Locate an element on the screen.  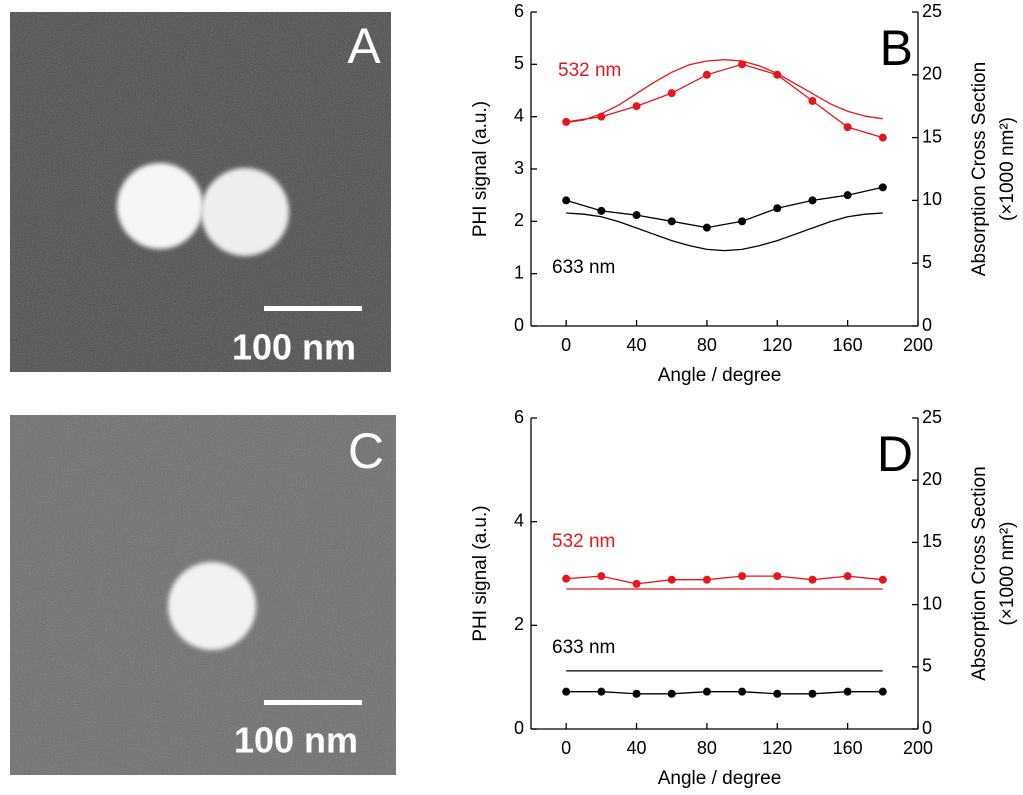
y-tick-label: 1 is located at coordinates (519, 272).